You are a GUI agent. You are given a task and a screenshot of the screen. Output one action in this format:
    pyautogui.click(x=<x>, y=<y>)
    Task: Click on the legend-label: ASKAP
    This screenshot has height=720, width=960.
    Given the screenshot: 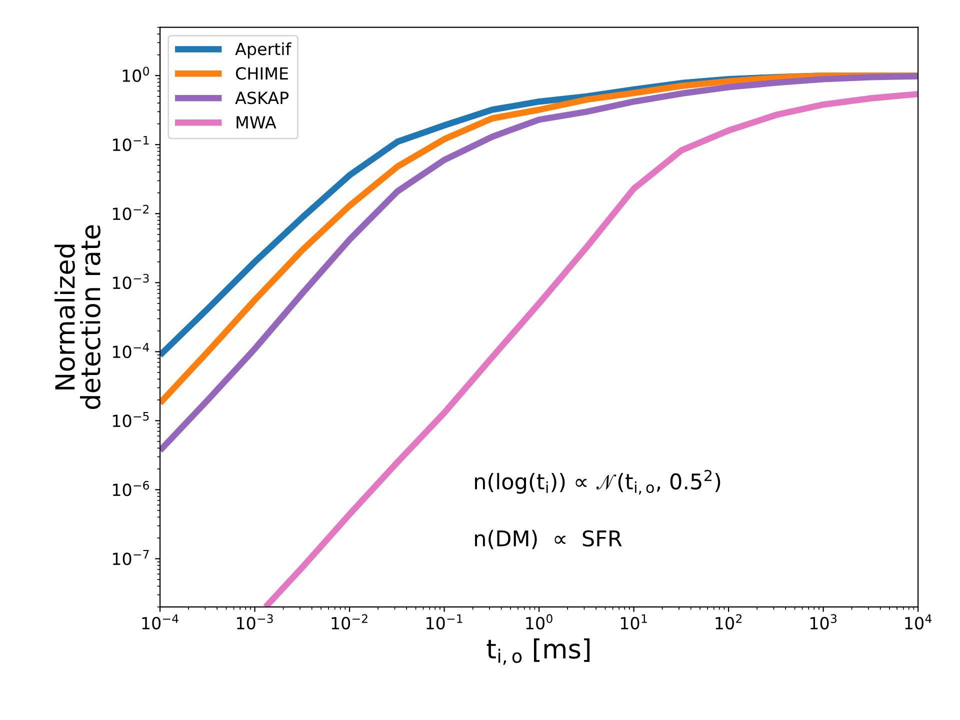 What is the action you would take?
    pyautogui.click(x=262, y=98)
    